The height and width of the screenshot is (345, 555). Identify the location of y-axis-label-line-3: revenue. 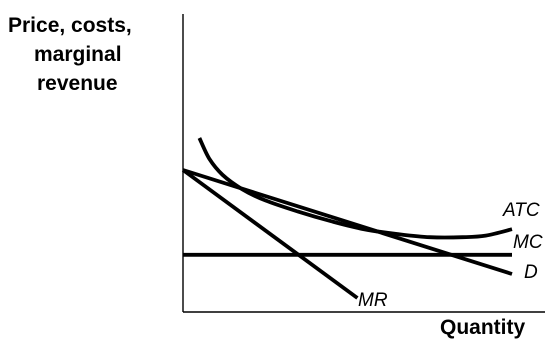
(77, 83).